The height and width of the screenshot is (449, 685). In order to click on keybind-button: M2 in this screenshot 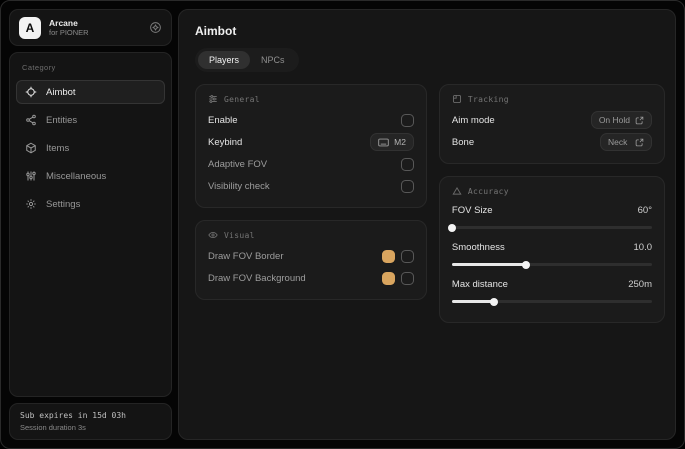, I will do `click(392, 142)`.